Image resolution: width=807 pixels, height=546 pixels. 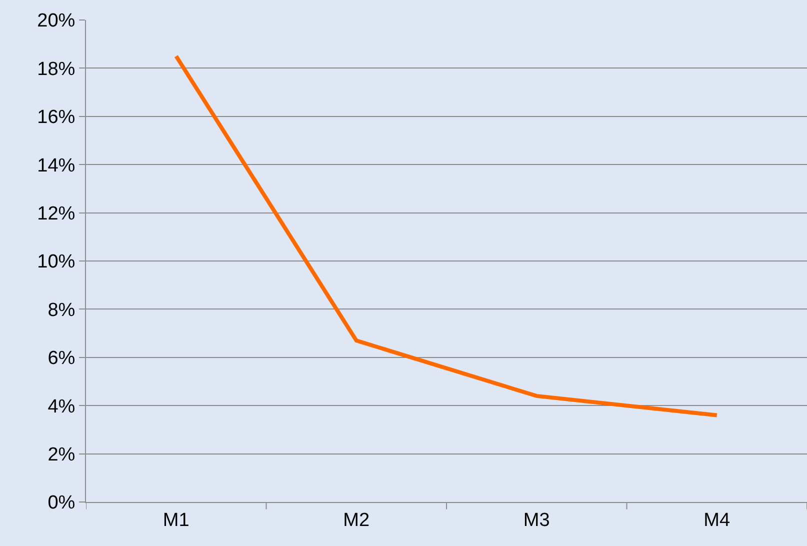 I want to click on y-tick-label: 20%, so click(x=56, y=21).